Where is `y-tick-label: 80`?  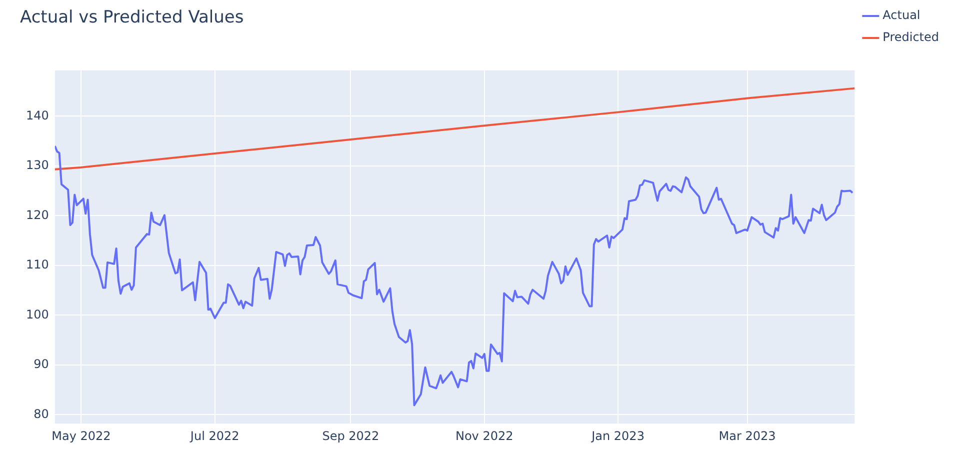 y-tick-label: 80 is located at coordinates (41, 413).